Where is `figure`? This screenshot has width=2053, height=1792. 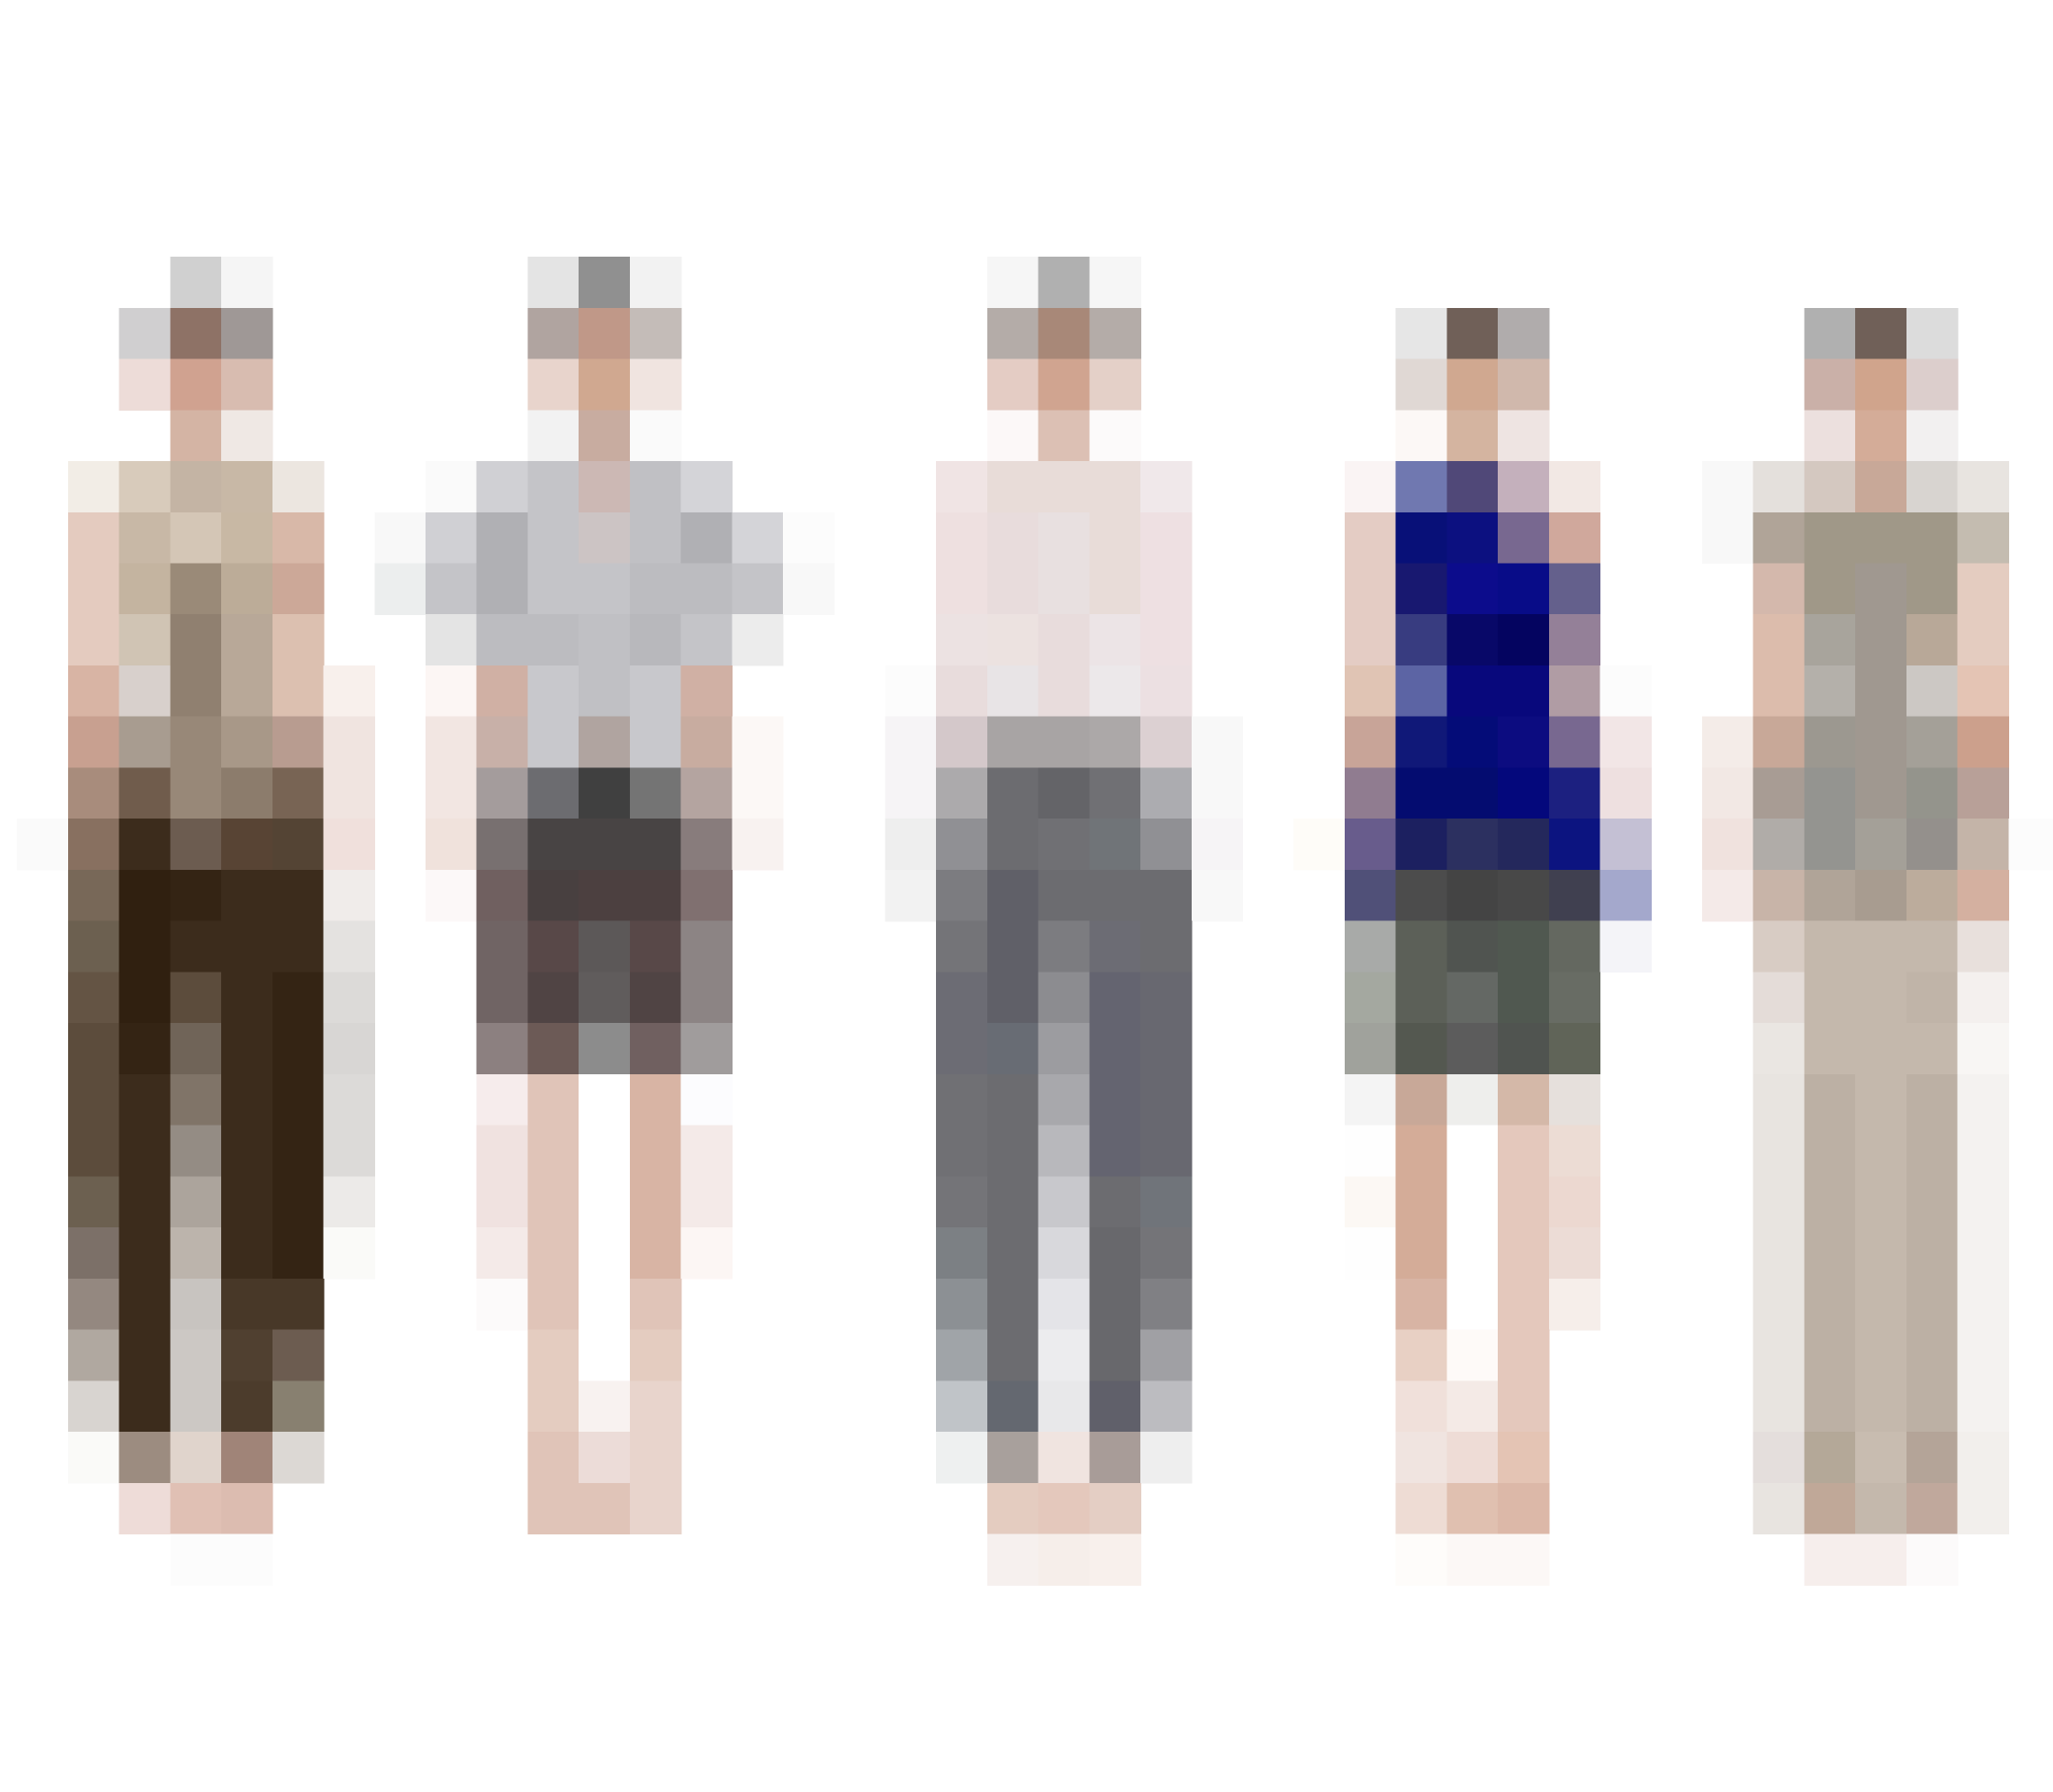 figure is located at coordinates (1472, 946).